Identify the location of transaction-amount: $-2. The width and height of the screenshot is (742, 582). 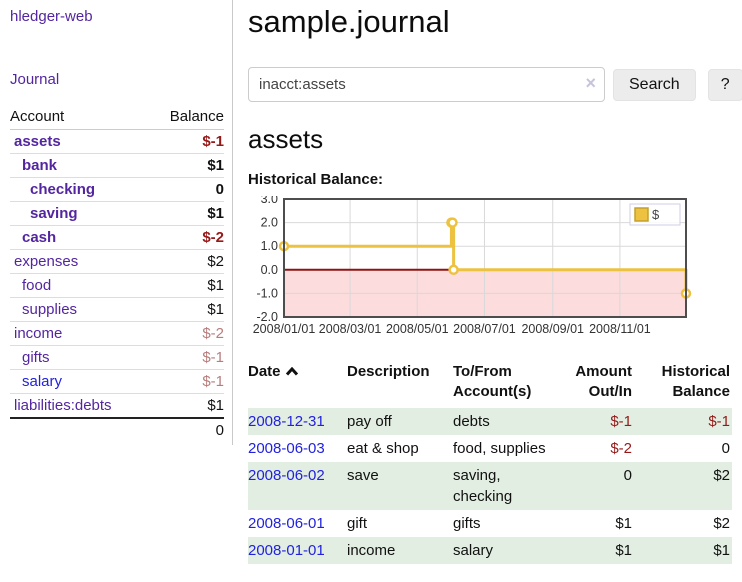
(621, 448).